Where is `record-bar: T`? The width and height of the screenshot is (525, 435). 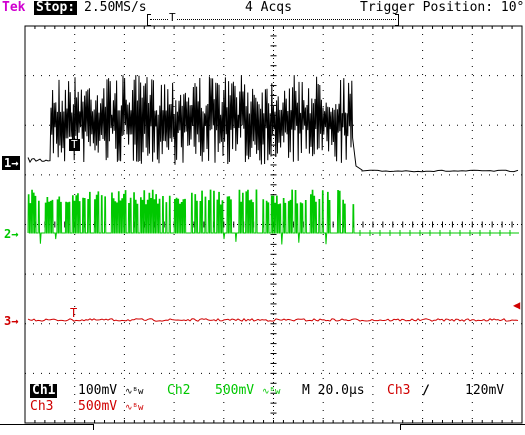 record-bar: T is located at coordinates (273, 18).